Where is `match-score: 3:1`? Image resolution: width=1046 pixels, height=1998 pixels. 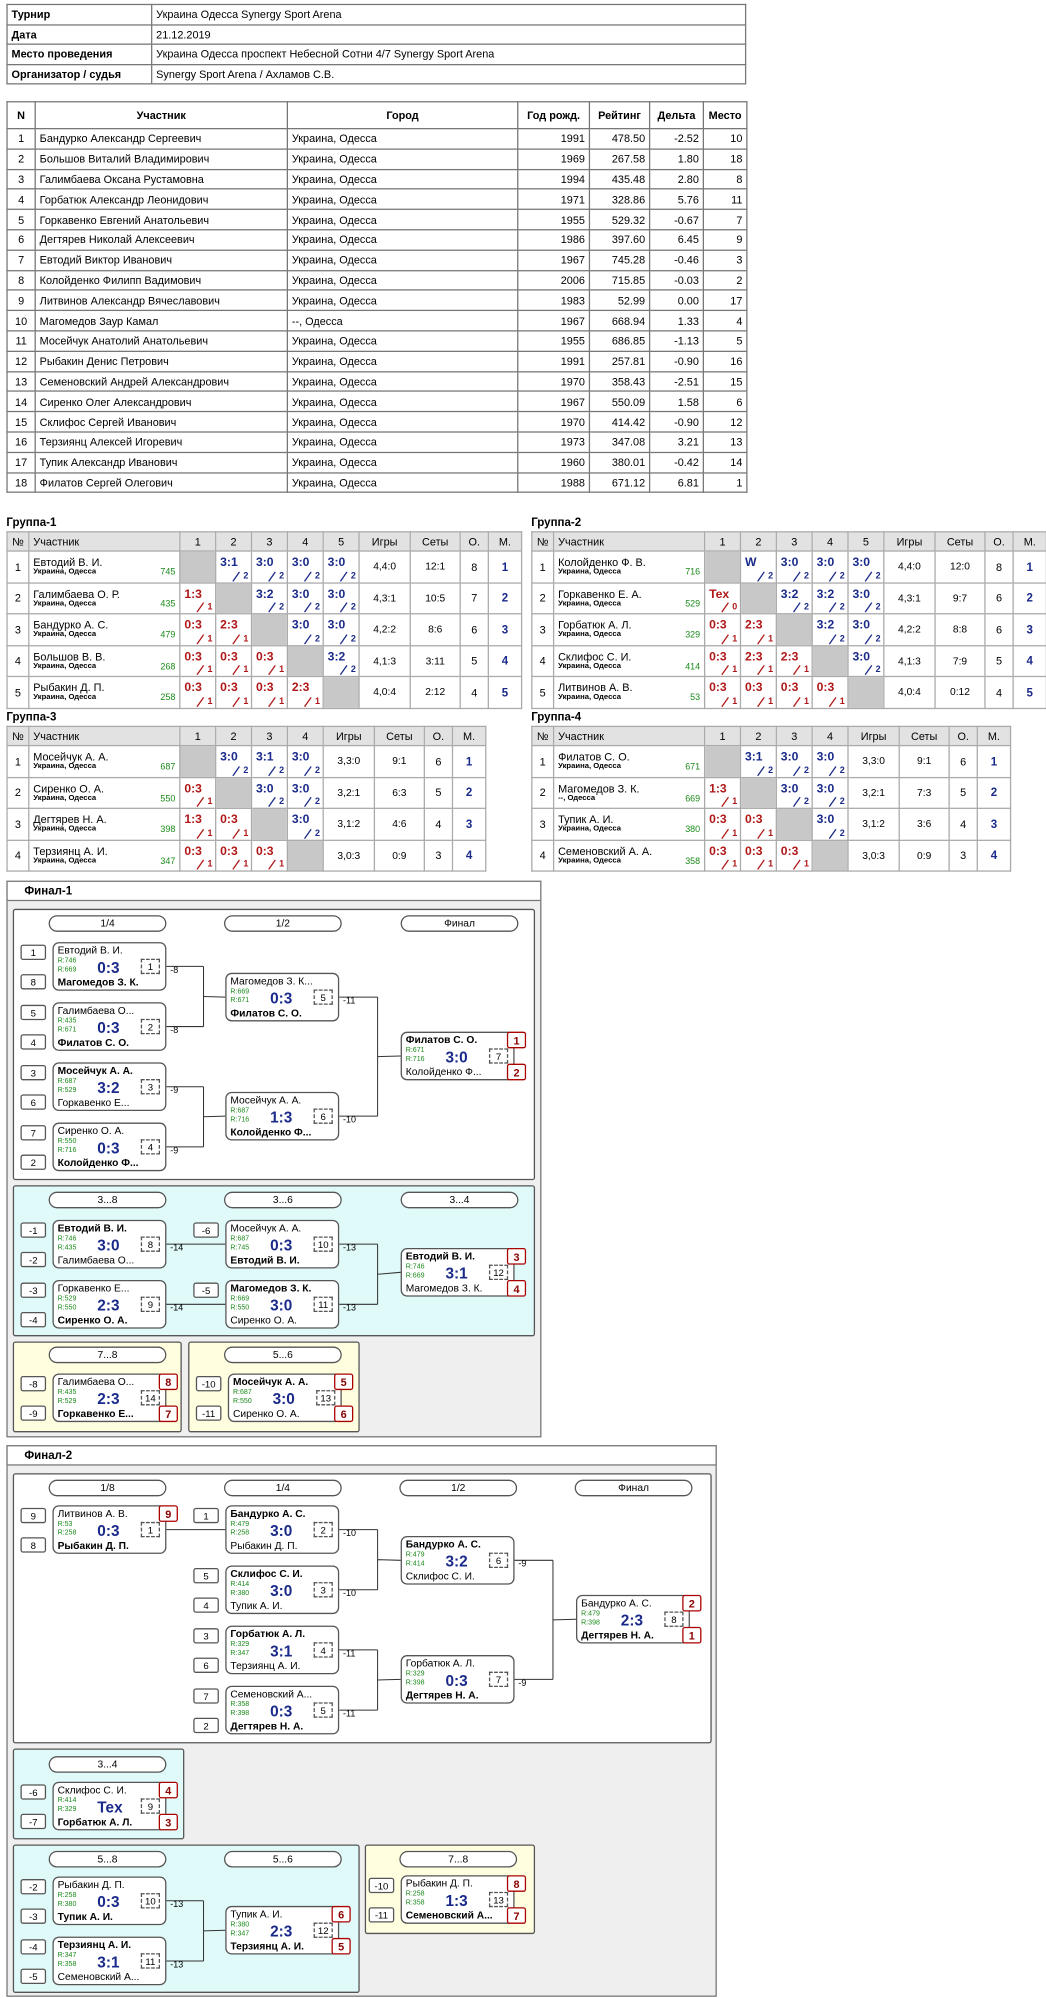 match-score: 3:1 is located at coordinates (281, 1651).